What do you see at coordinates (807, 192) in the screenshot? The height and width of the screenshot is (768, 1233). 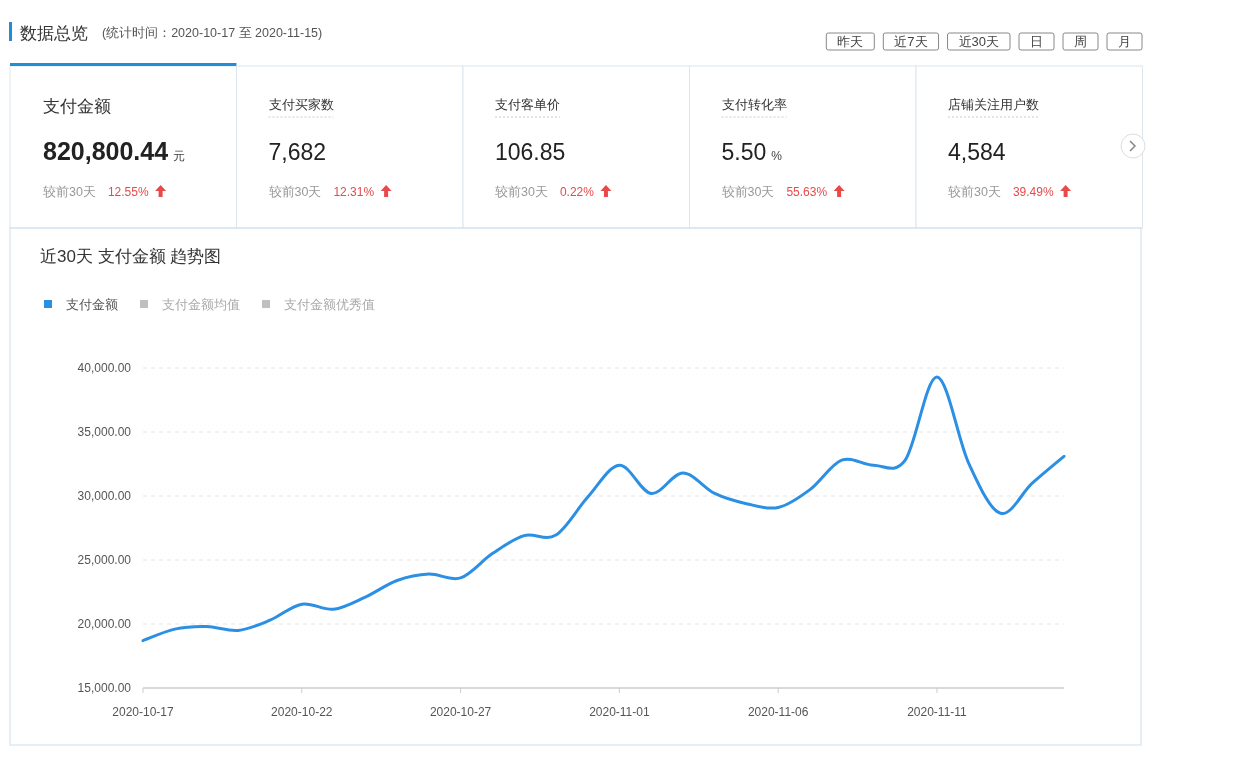 I see `text: 55.63%` at bounding box center [807, 192].